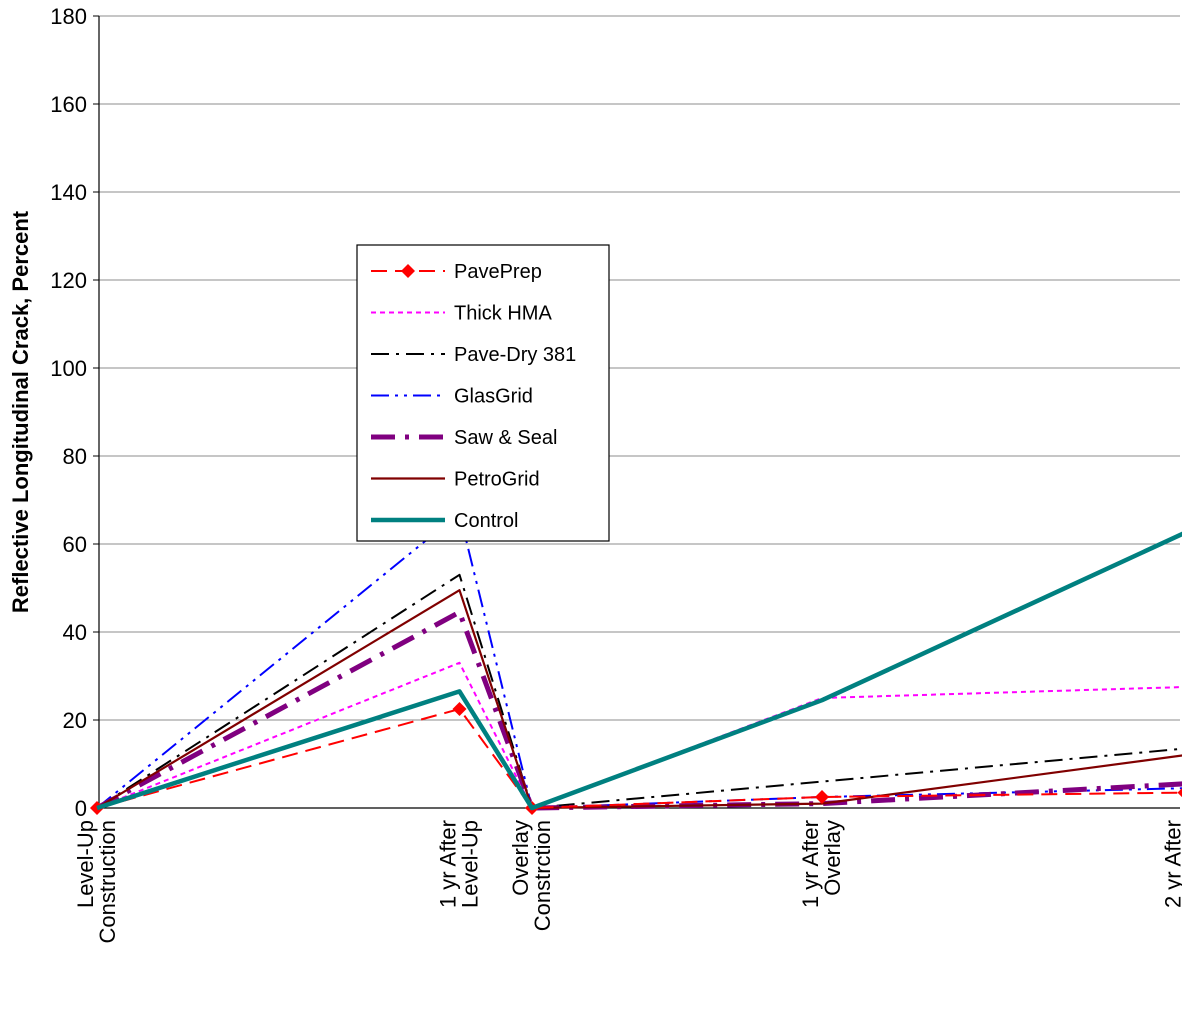 The height and width of the screenshot is (1013, 1182). What do you see at coordinates (832, 858) in the screenshot?
I see `x-tick-label-line: Overlay` at bounding box center [832, 858].